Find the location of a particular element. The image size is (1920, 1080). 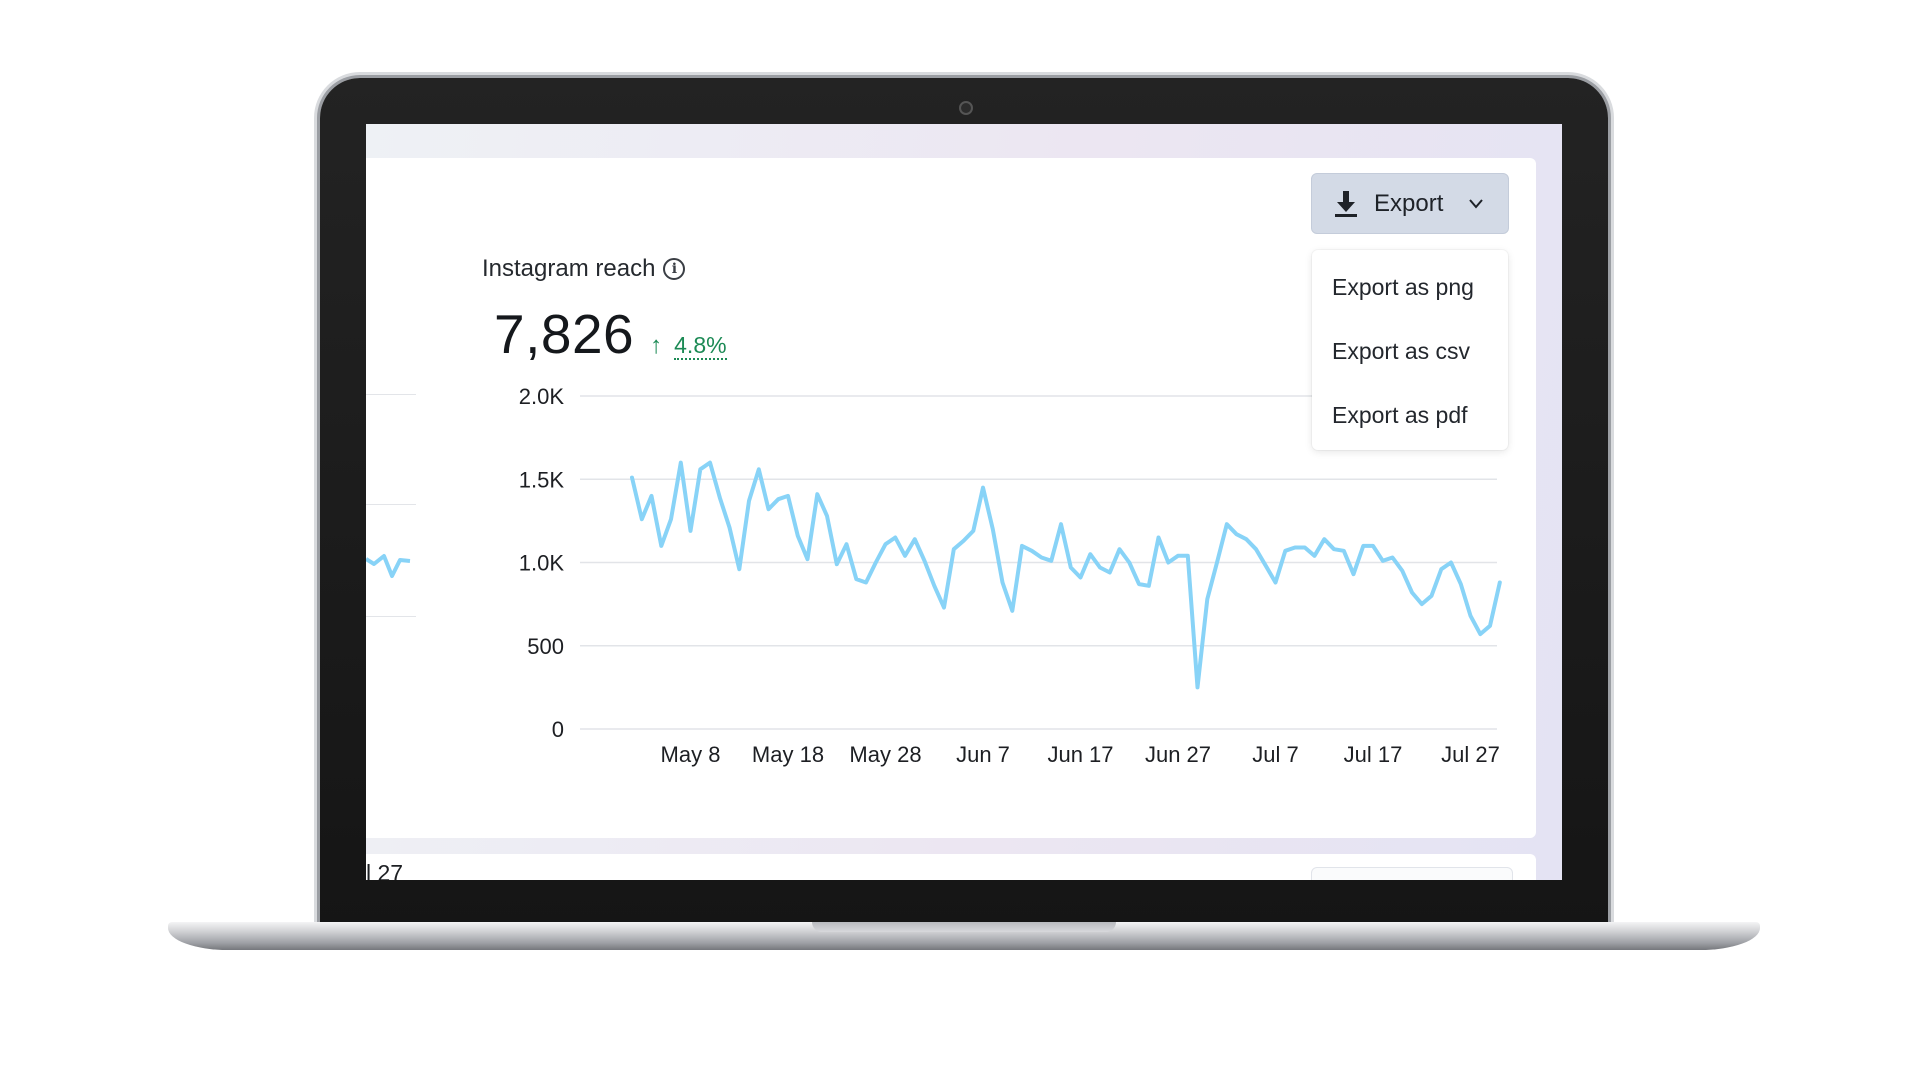

info-icon: i is located at coordinates (674, 269).